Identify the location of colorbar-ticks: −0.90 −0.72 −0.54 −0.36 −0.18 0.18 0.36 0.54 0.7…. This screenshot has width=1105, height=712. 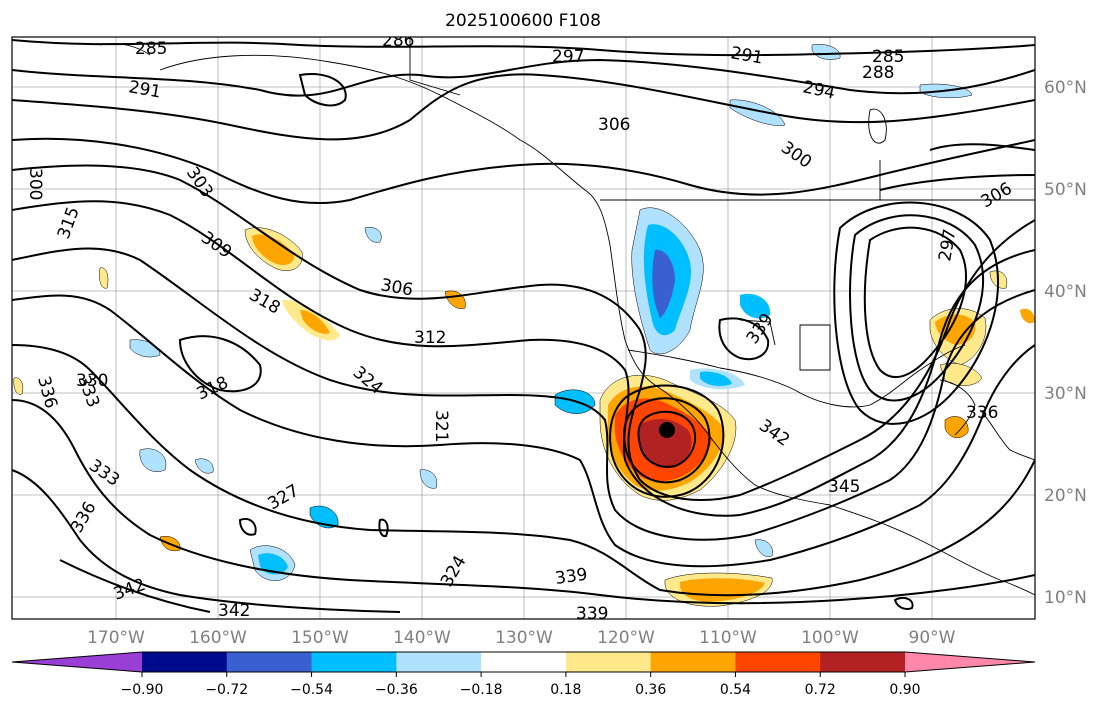
(521, 685).